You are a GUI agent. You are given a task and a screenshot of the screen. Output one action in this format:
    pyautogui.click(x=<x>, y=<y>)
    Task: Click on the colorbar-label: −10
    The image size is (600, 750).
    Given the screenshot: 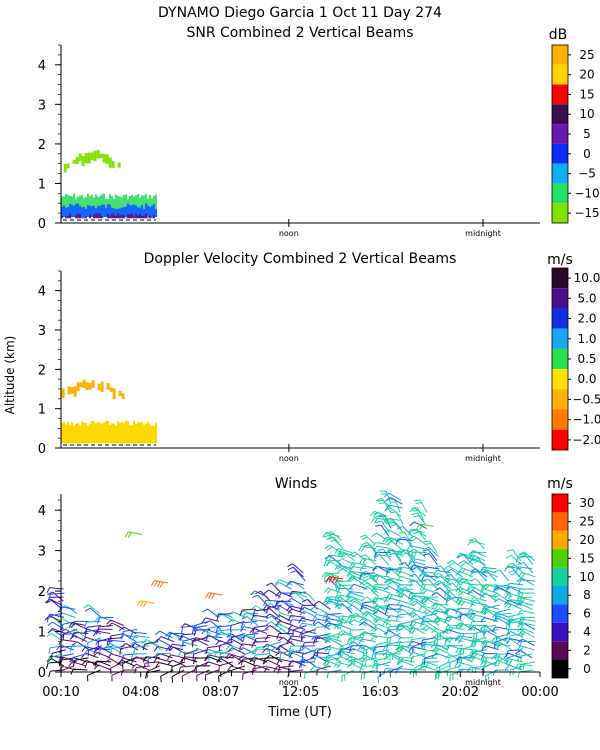 What is the action you would take?
    pyautogui.click(x=586, y=193)
    